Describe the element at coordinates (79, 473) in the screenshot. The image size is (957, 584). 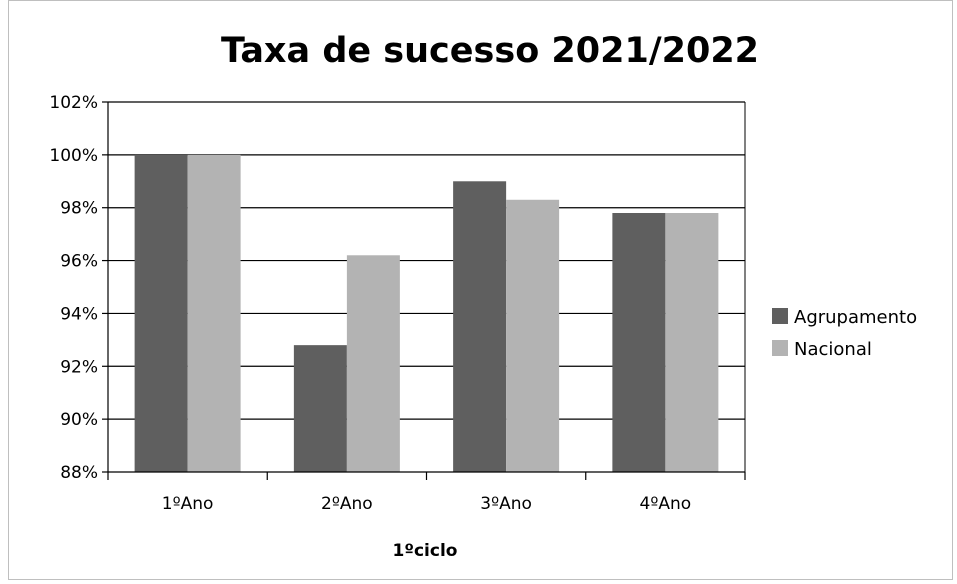
I see `y-tick-label: 88%` at that location.